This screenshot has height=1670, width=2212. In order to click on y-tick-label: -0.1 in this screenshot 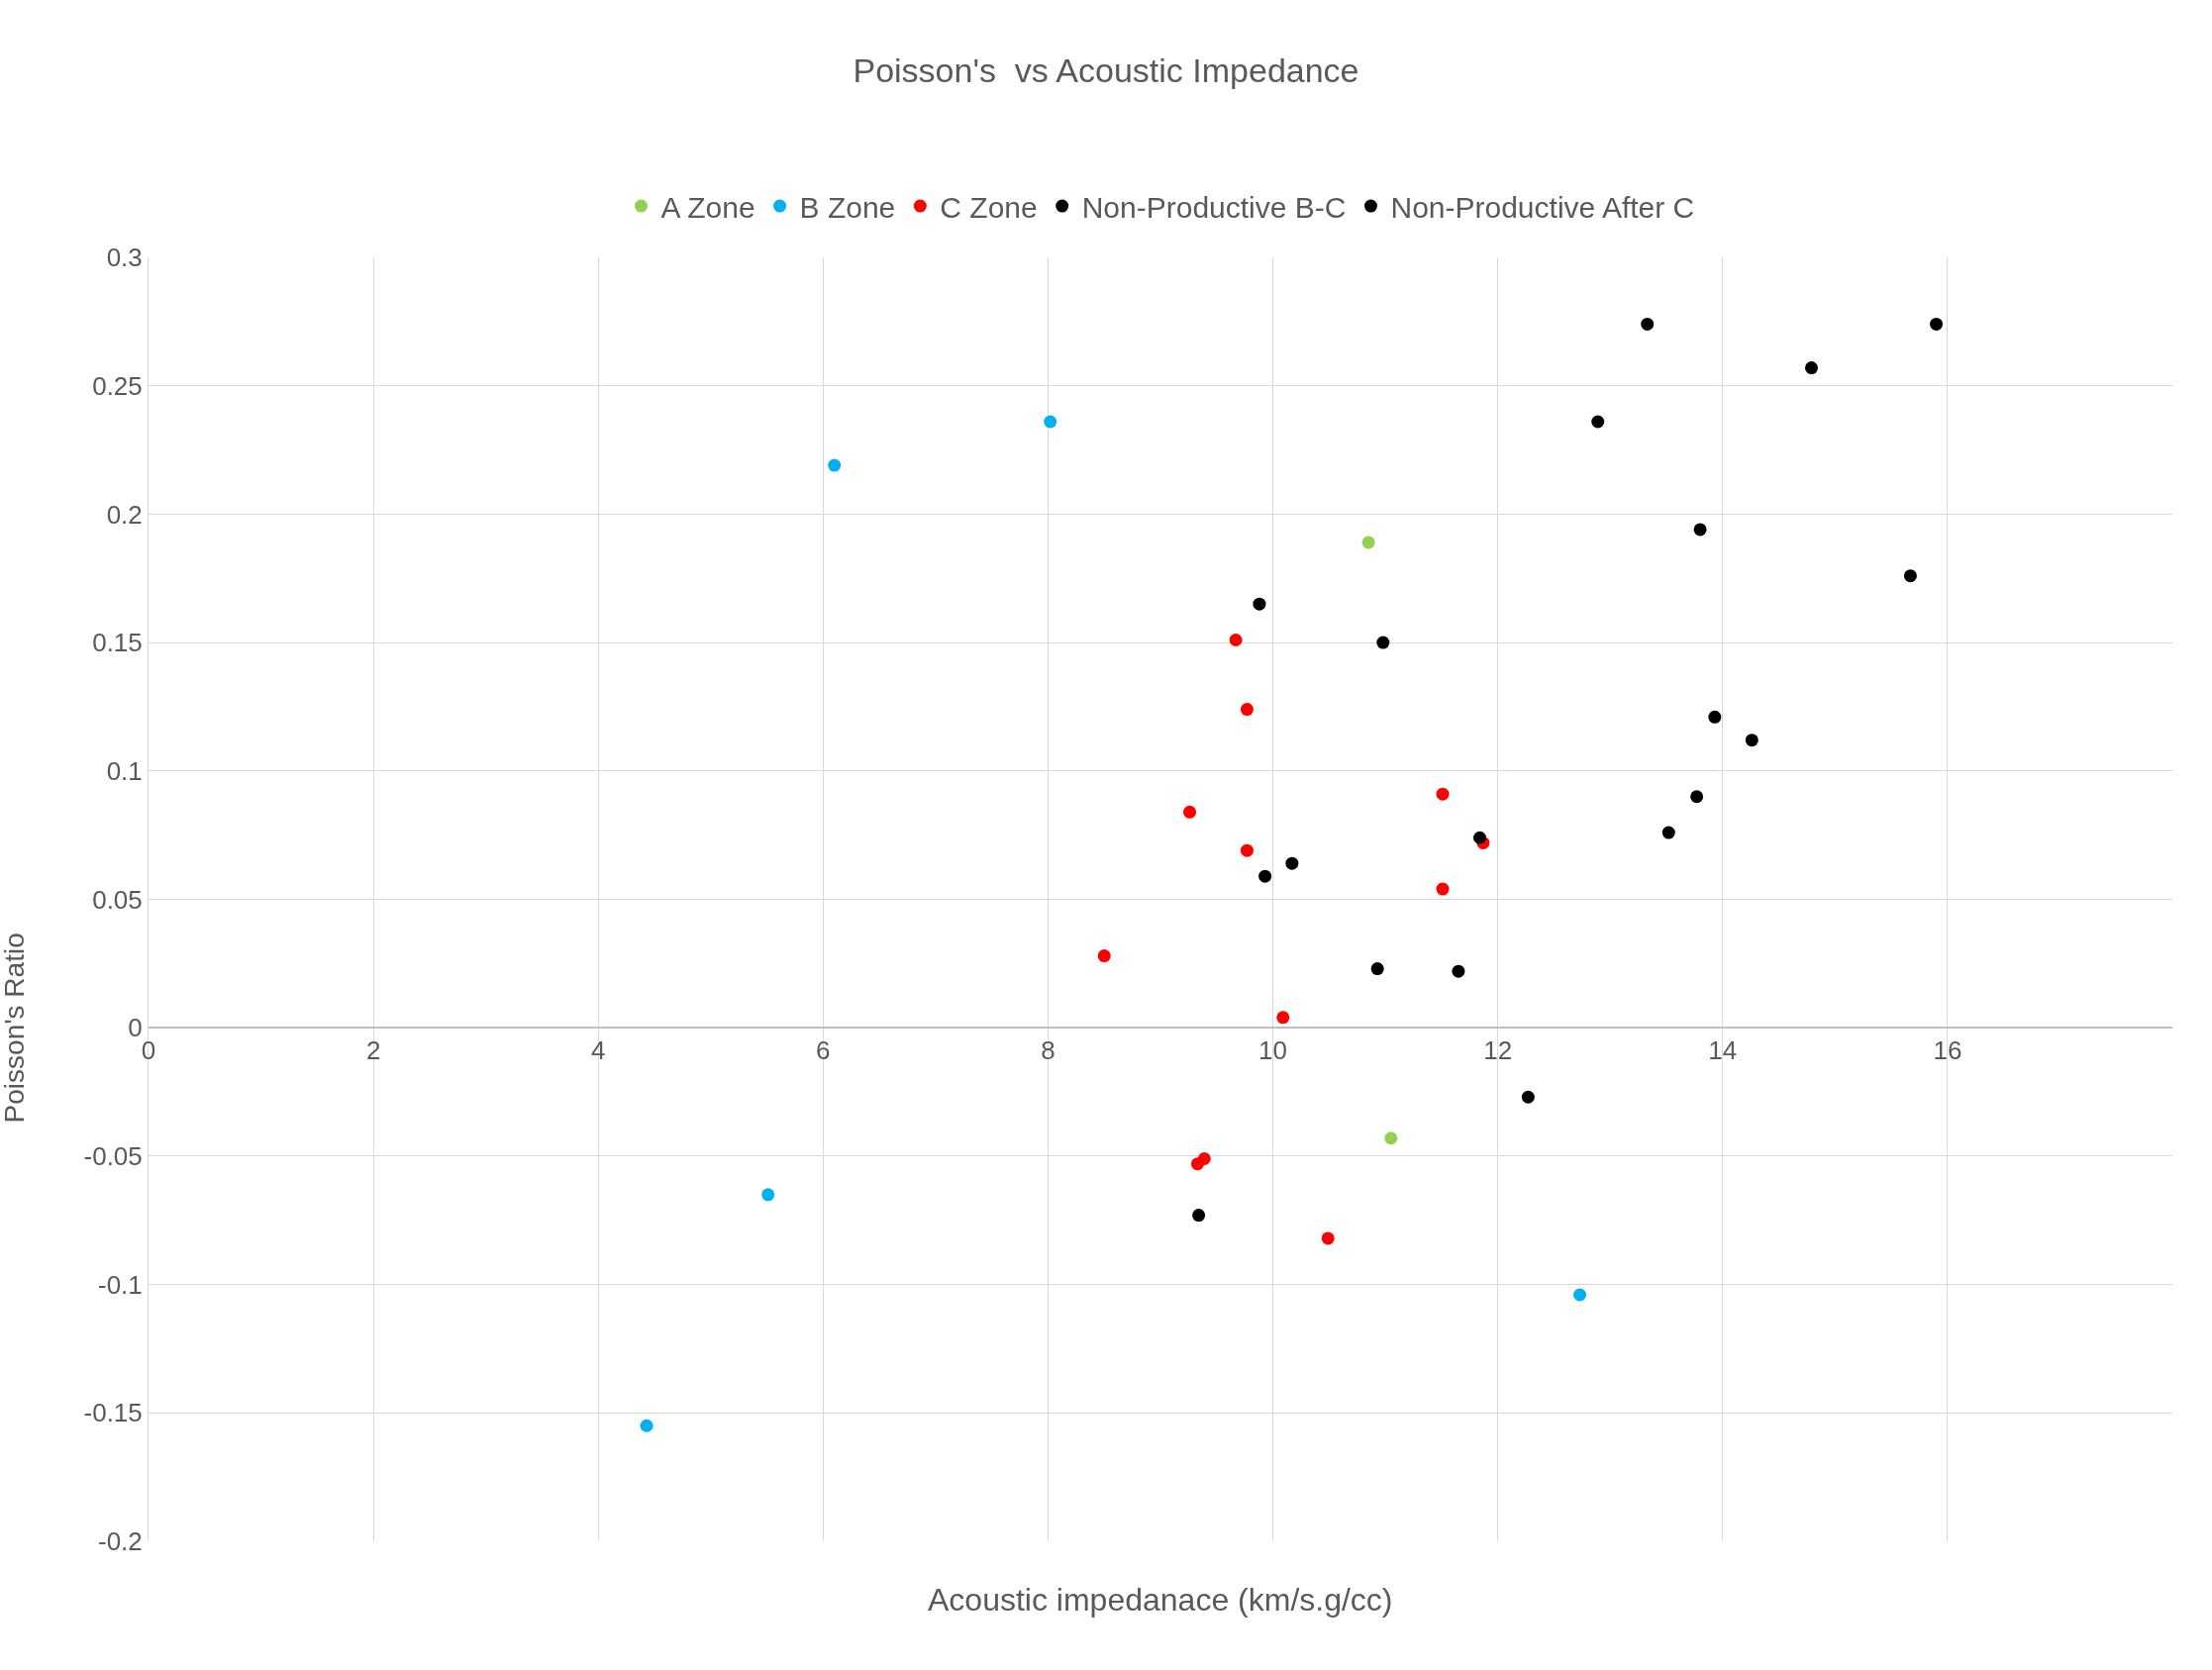, I will do `click(120, 1284)`.